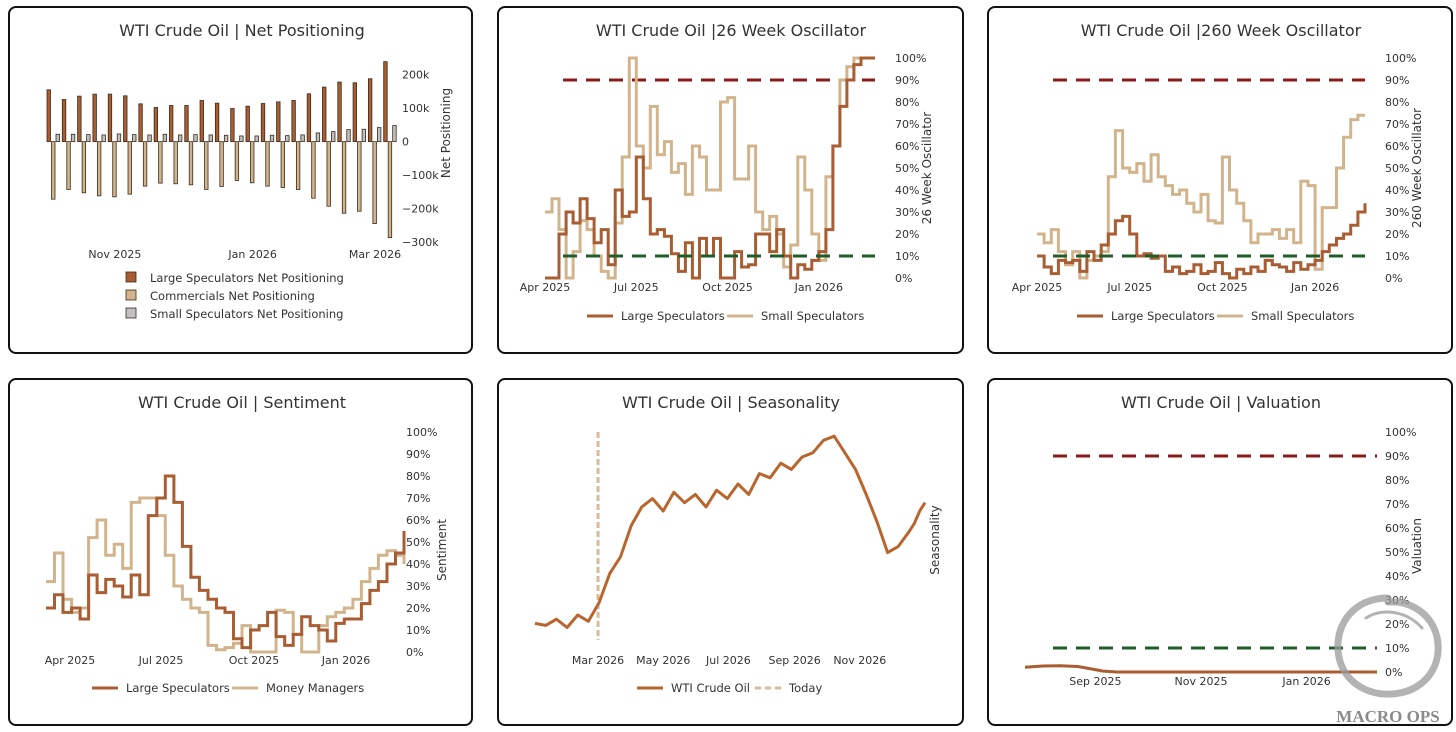  What do you see at coordinates (246, 314) in the screenshot?
I see `legend-label: Small Speculators Net Positioning` at bounding box center [246, 314].